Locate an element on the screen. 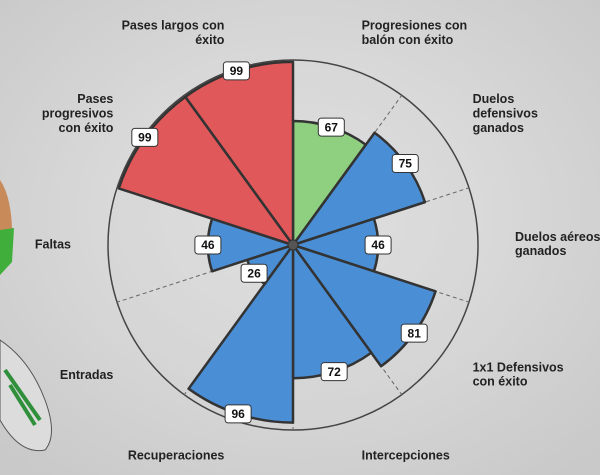 The image size is (600, 475). category-label: Progresiones con balón con éxito is located at coordinates (415, 33).